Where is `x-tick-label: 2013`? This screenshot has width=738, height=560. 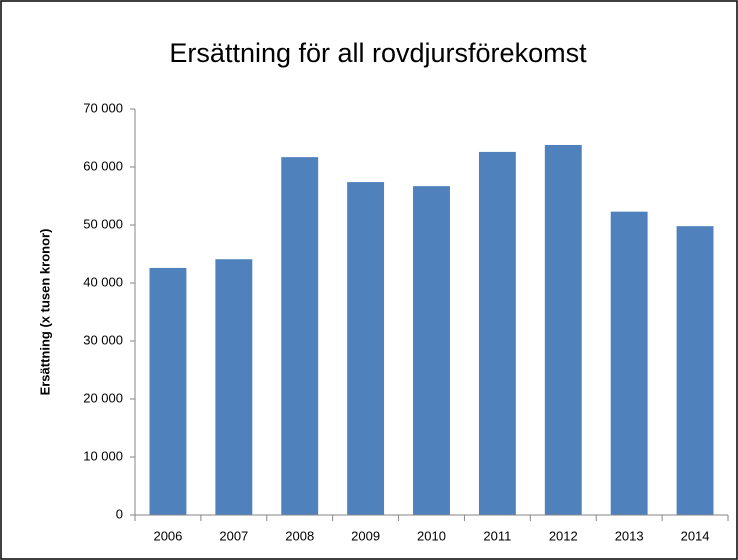
x-tick-label: 2013 is located at coordinates (629, 535).